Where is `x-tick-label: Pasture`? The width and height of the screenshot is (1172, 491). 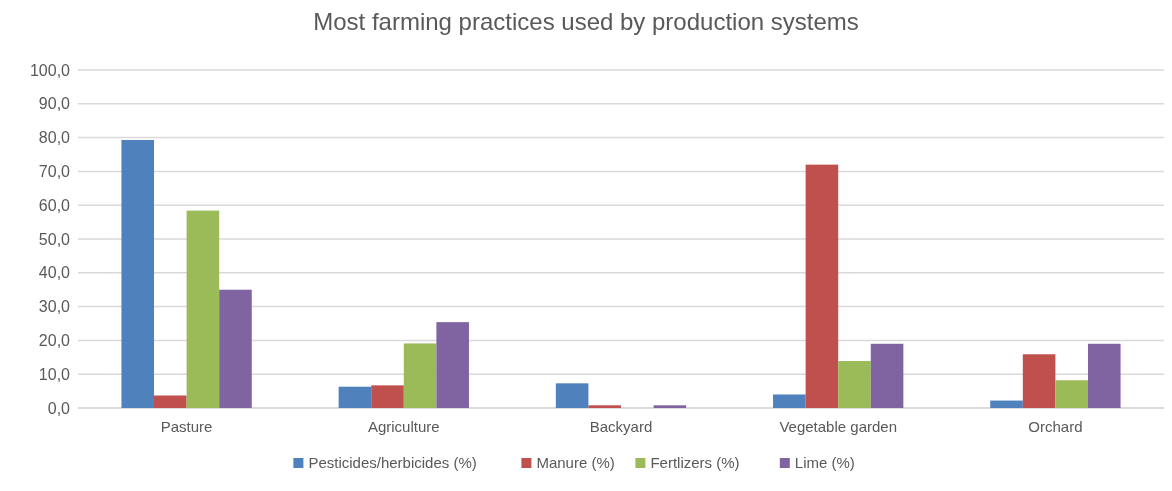 x-tick-label: Pasture is located at coordinates (186, 426).